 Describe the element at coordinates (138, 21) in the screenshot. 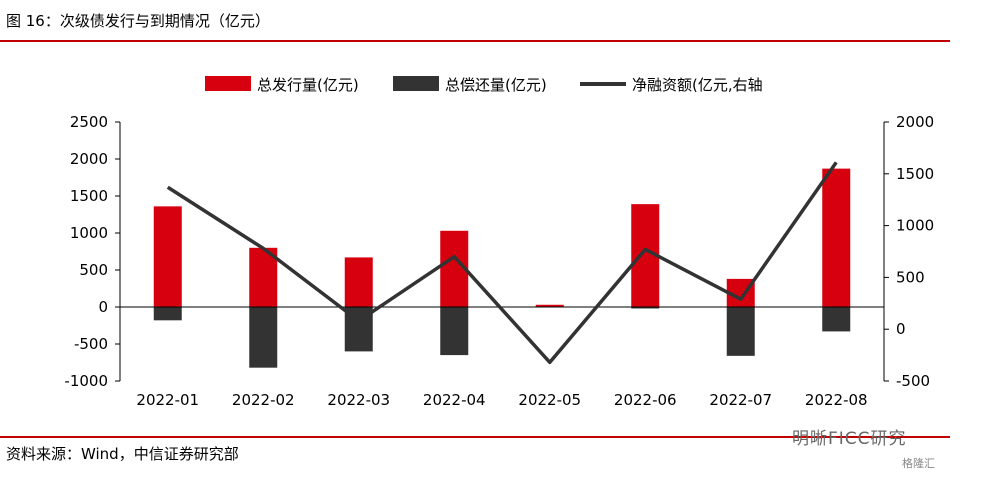

I see `figure-title: 图 16：次级债发行与到期情况（亿元）` at that location.